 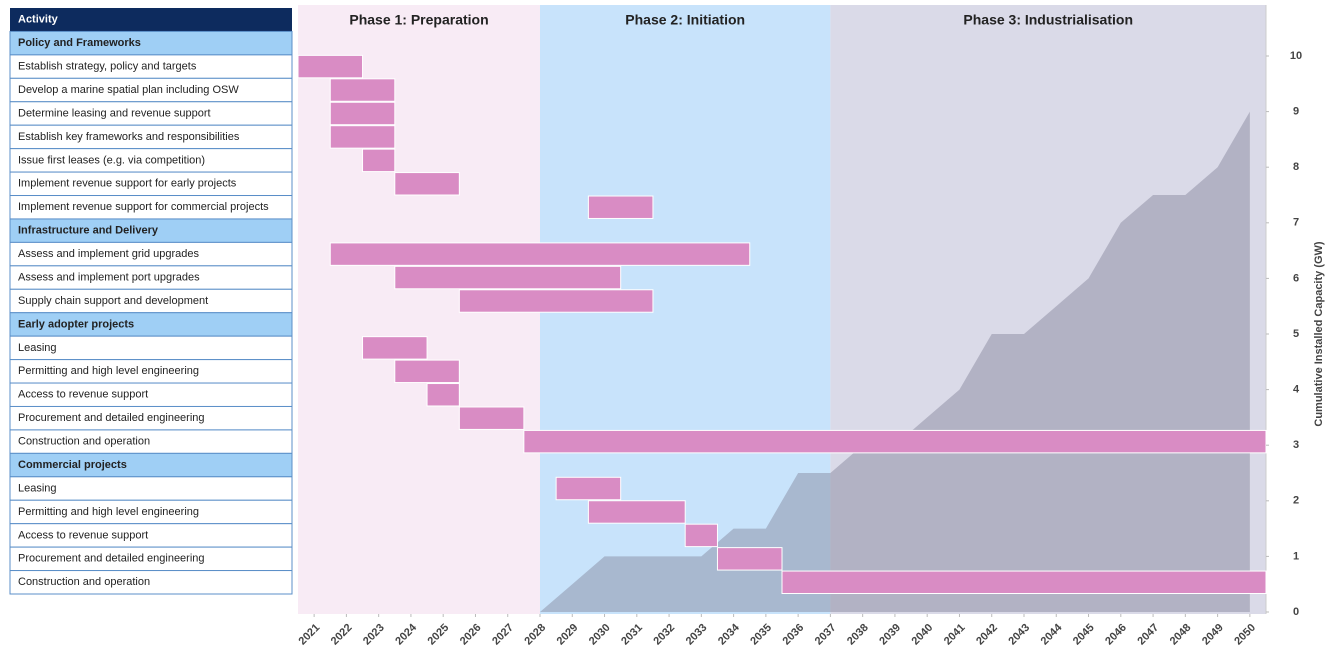 I want to click on x-tick-label: 2028, so click(x=535, y=635).